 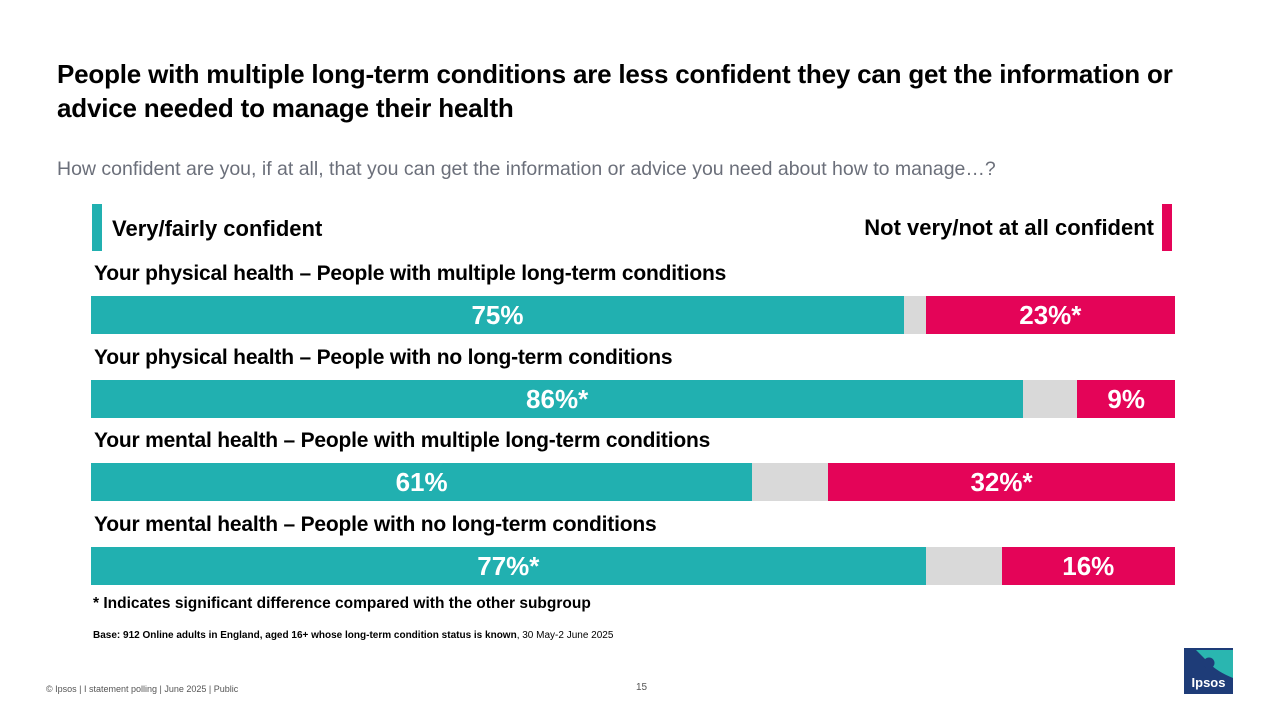 What do you see at coordinates (217, 228) in the screenshot?
I see `legend-positive-label: Very/fairly confident` at bounding box center [217, 228].